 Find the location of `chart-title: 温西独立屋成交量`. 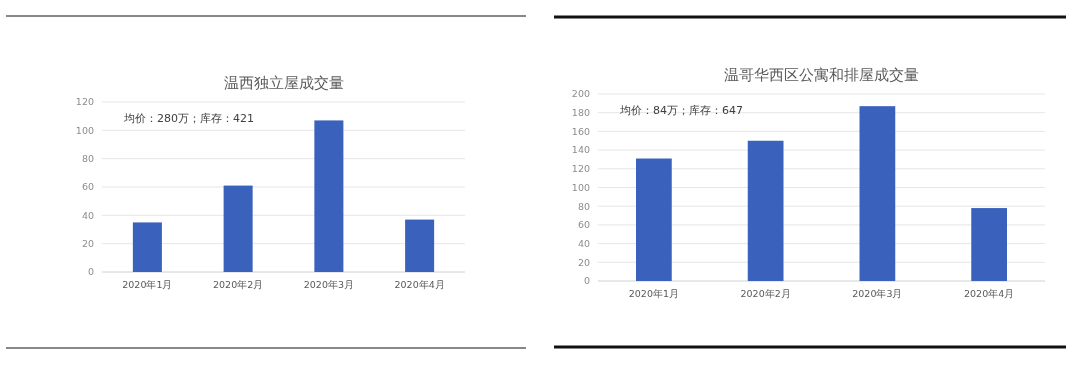

chart-title: 温西独立屋成交量 is located at coordinates (283, 83).